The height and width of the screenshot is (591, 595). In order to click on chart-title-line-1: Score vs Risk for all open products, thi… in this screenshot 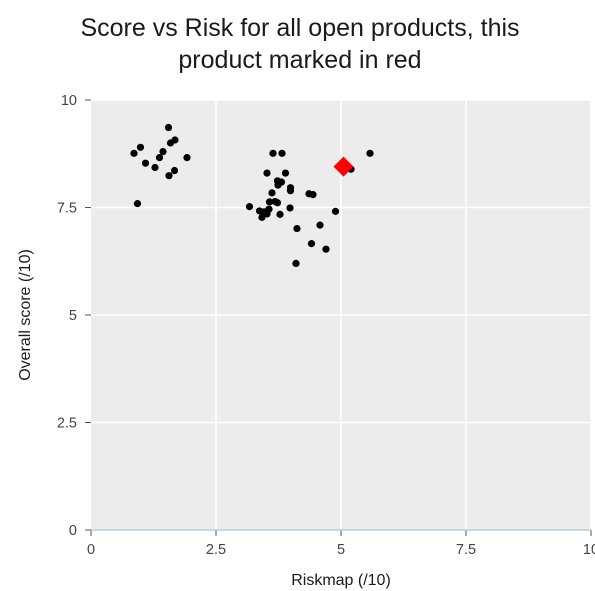, I will do `click(299, 28)`.